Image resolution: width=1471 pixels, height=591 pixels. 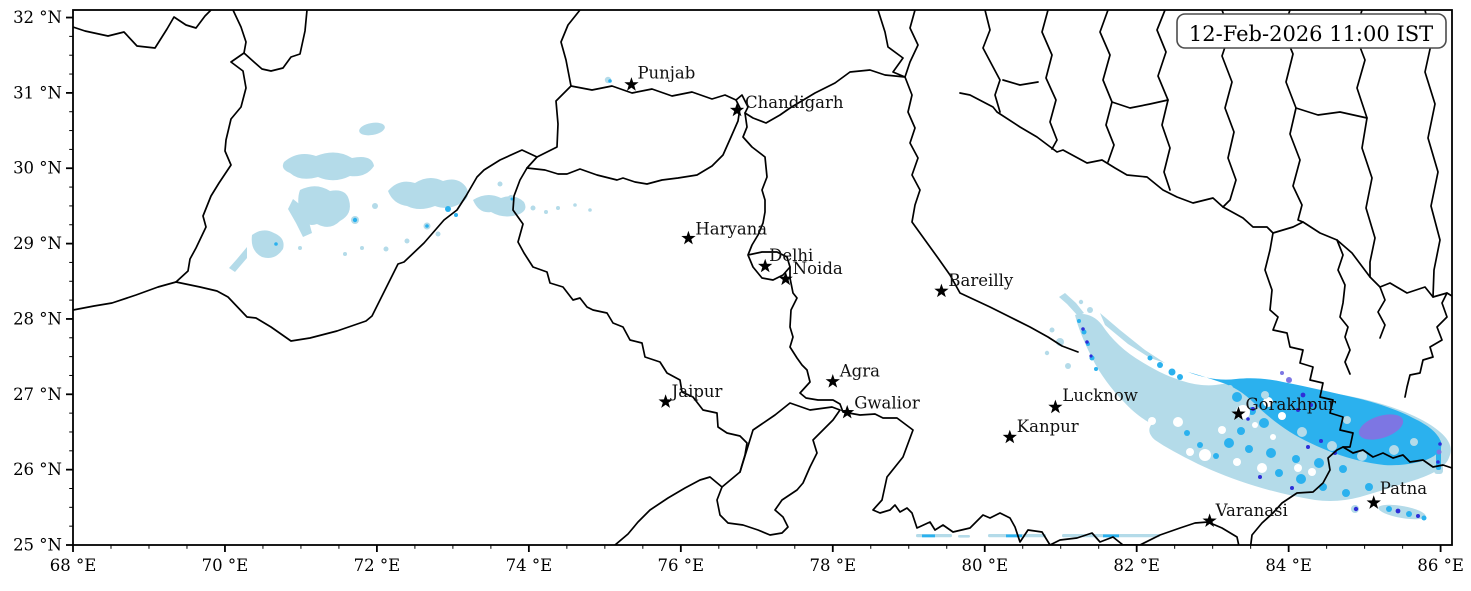 What do you see at coordinates (696, 391) in the screenshot?
I see `city-label: Jaipur` at bounding box center [696, 391].